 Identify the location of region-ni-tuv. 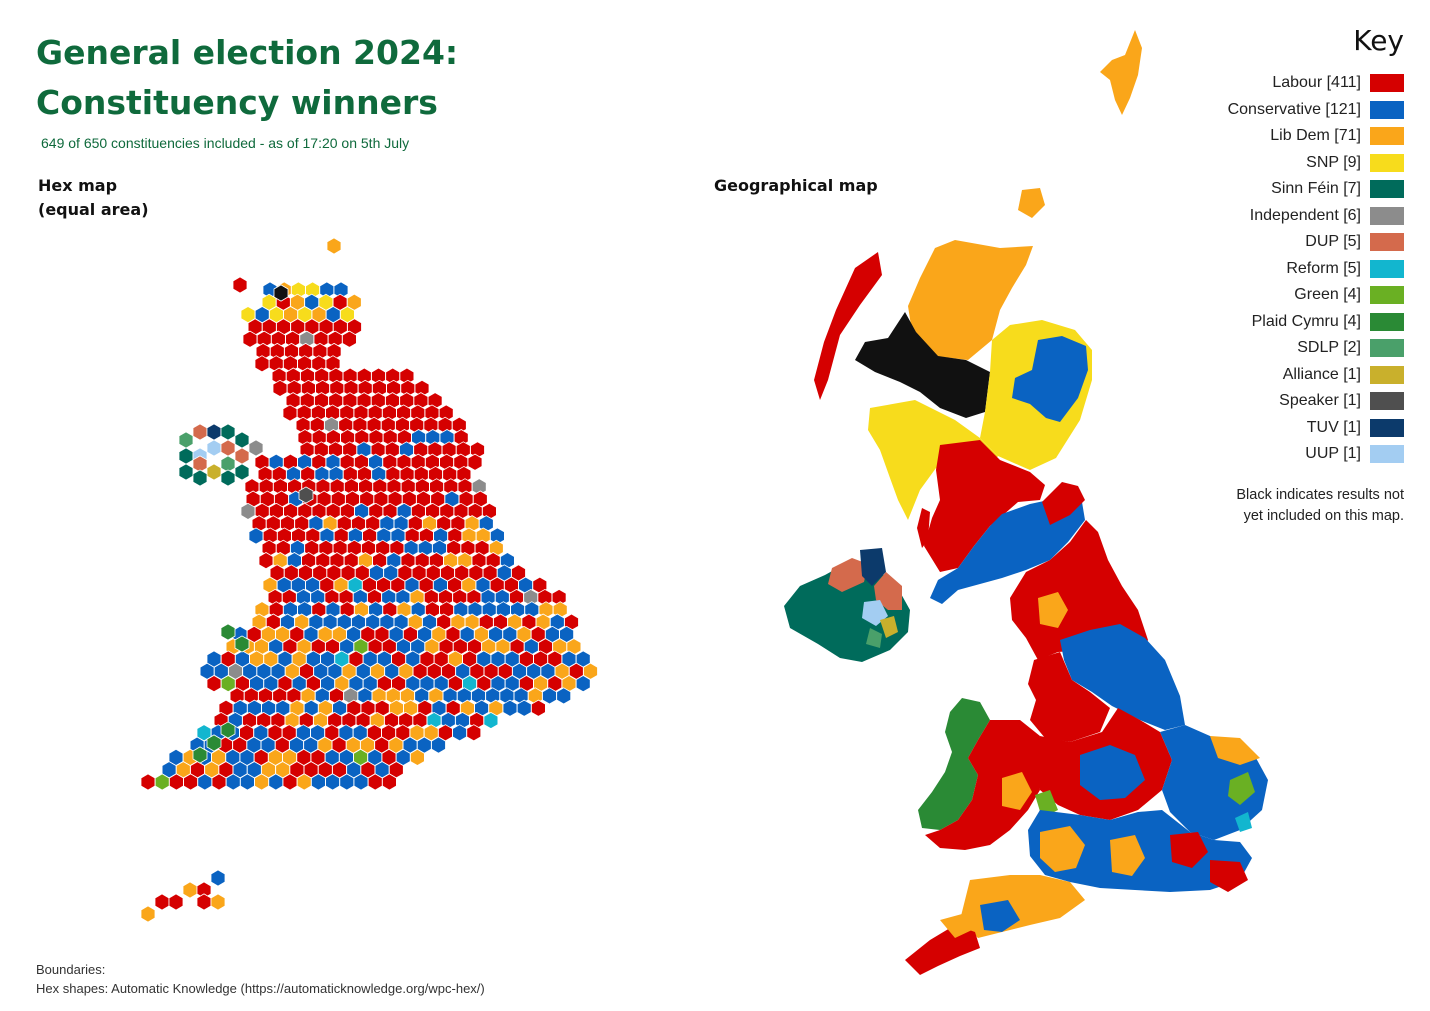
(873, 567).